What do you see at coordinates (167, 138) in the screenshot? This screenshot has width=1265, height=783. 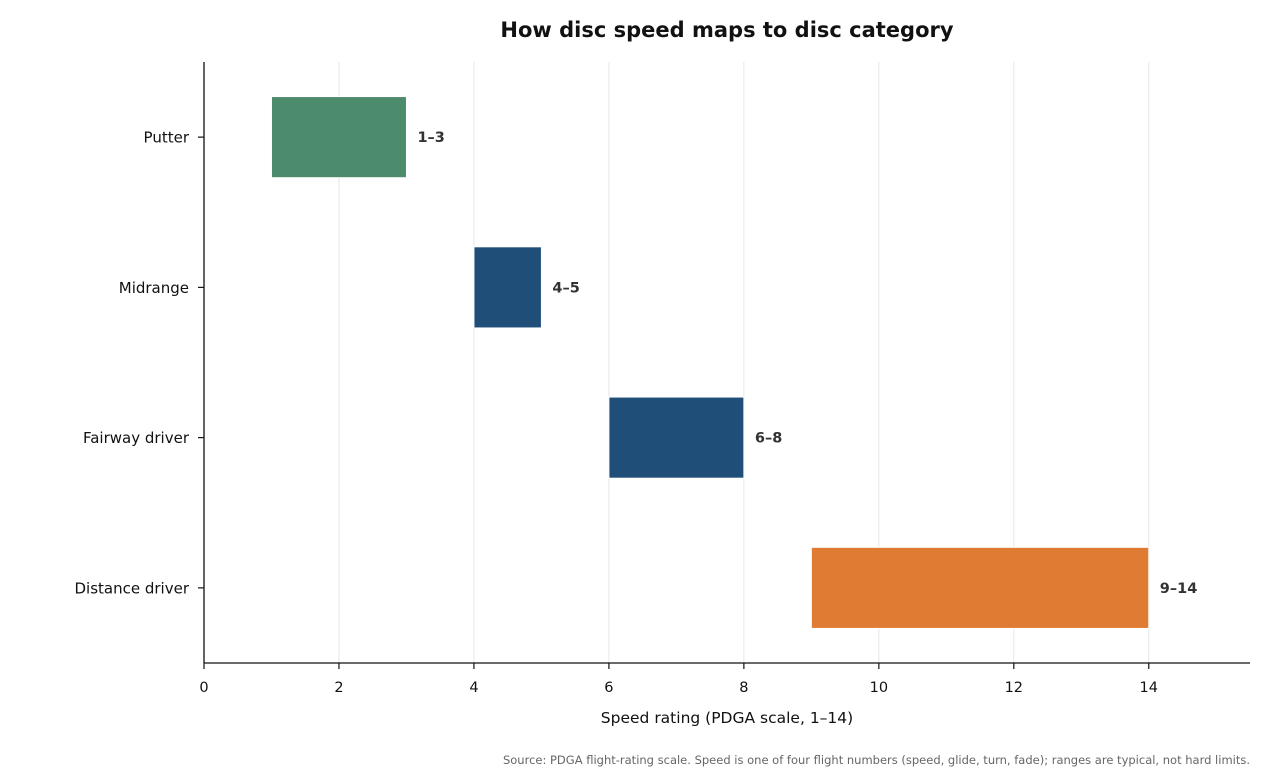 I see `category-label: Putter` at bounding box center [167, 138].